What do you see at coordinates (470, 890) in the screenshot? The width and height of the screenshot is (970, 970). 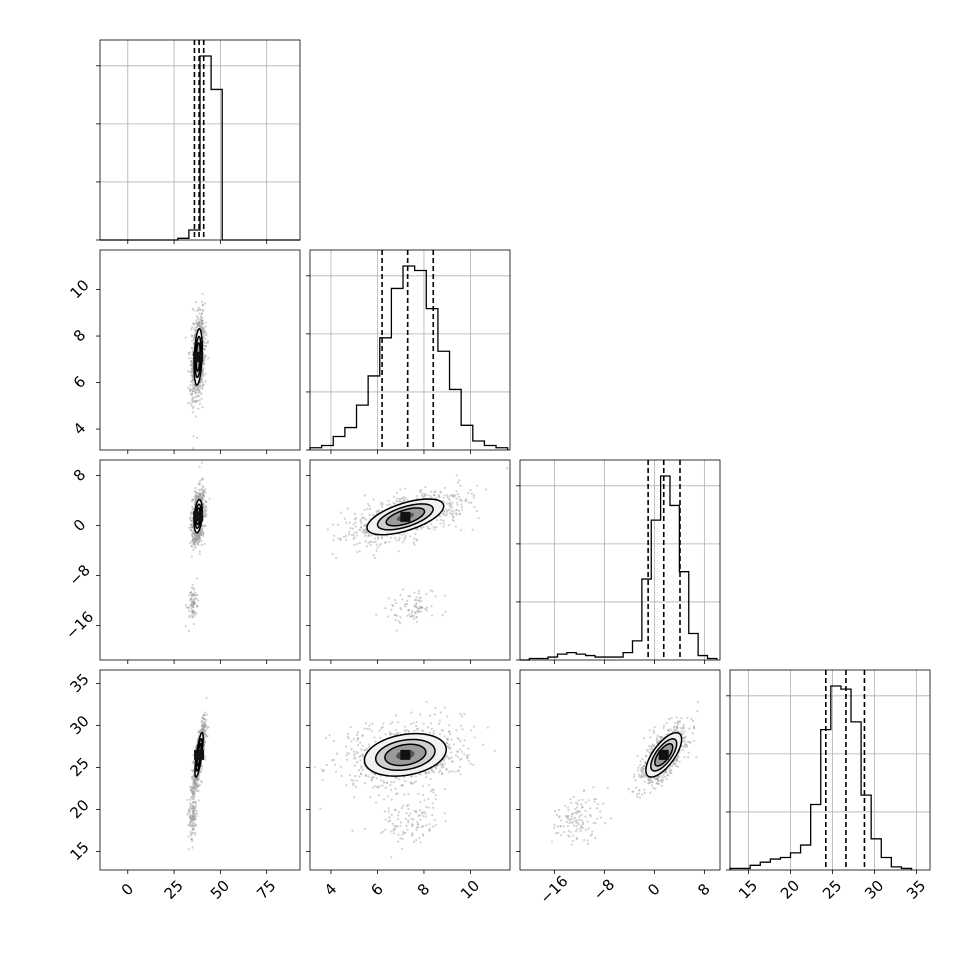 I see `x-tick-label: 10` at bounding box center [470, 890].